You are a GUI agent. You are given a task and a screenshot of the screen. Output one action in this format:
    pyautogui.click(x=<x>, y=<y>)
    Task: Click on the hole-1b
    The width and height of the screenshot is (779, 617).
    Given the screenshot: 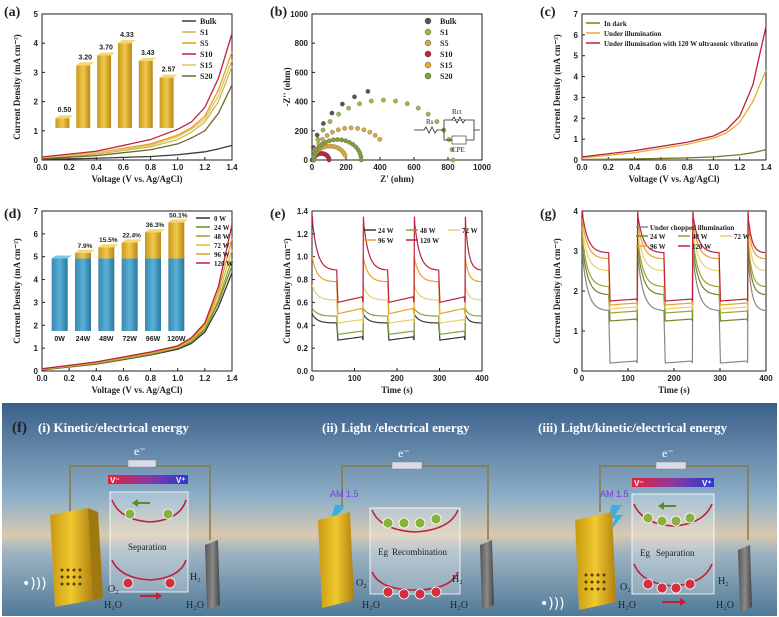 What is the action you would take?
    pyautogui.click(x=170, y=583)
    